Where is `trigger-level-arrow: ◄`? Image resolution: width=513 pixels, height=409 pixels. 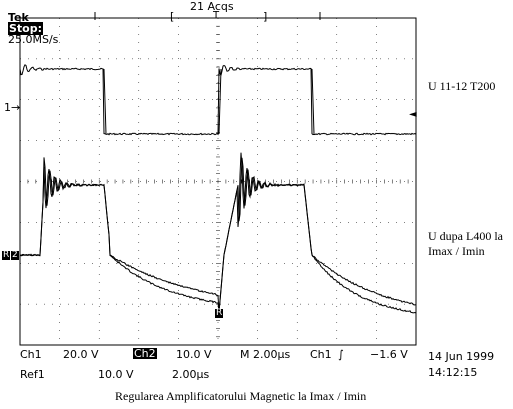
trigger-level-arrow: ◄ is located at coordinates (413, 114).